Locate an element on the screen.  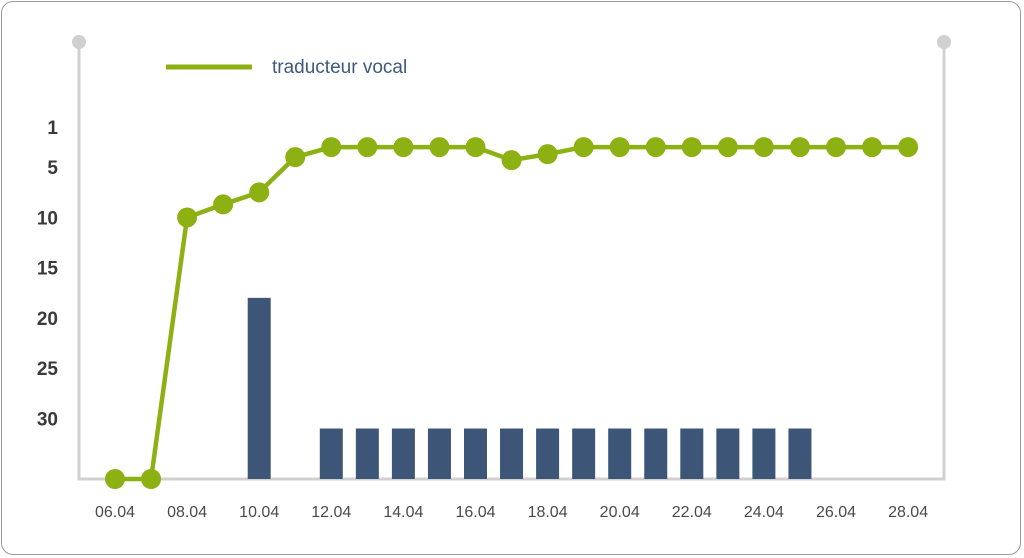
axis-cap-right is located at coordinates (944, 42).